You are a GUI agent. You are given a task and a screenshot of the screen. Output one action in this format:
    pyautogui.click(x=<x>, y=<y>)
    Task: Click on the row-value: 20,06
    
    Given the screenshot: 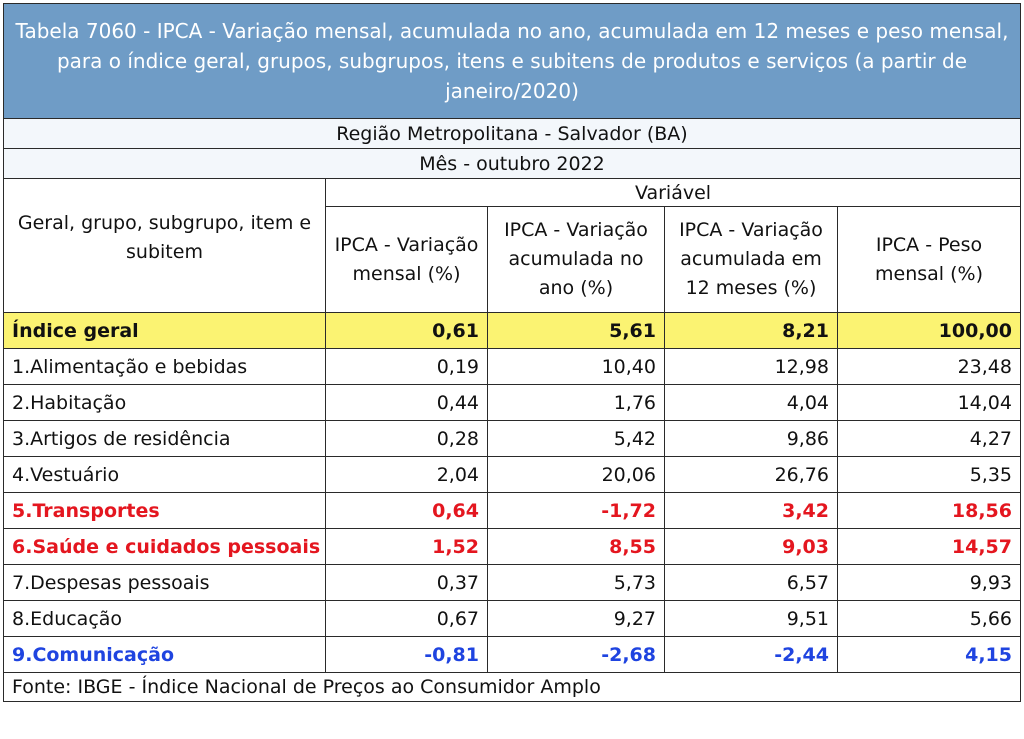 What is the action you would take?
    pyautogui.click(x=576, y=474)
    